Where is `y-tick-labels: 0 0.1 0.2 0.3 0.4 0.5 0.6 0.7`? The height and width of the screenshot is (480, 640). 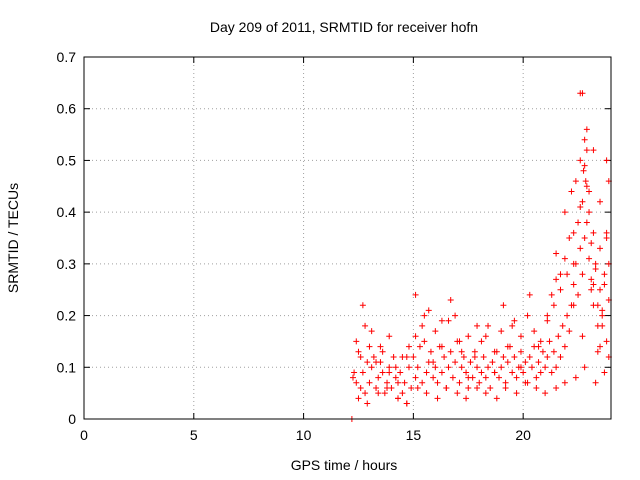
y-tick-labels: 0 0.1 0.2 0.3 0.4 0.5 0.6 0.7 is located at coordinates (67, 238).